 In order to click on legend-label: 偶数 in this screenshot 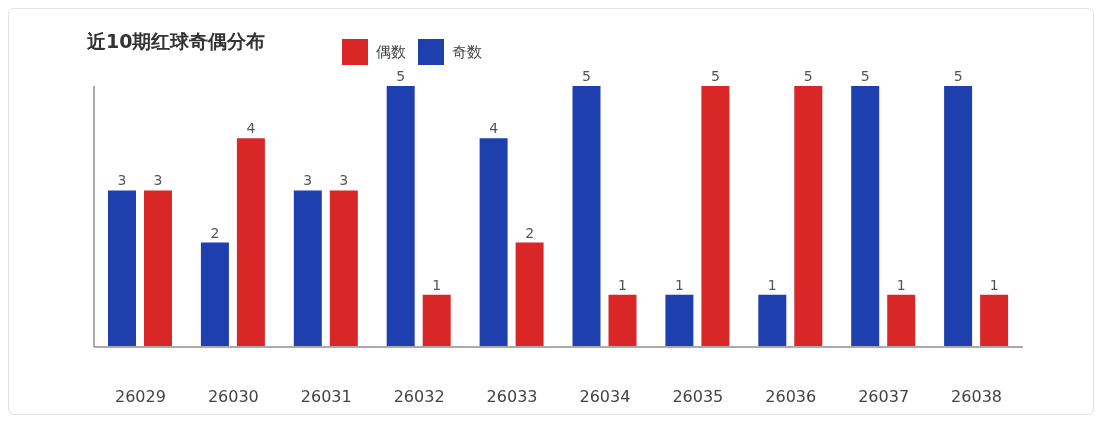, I will do `click(391, 52)`.